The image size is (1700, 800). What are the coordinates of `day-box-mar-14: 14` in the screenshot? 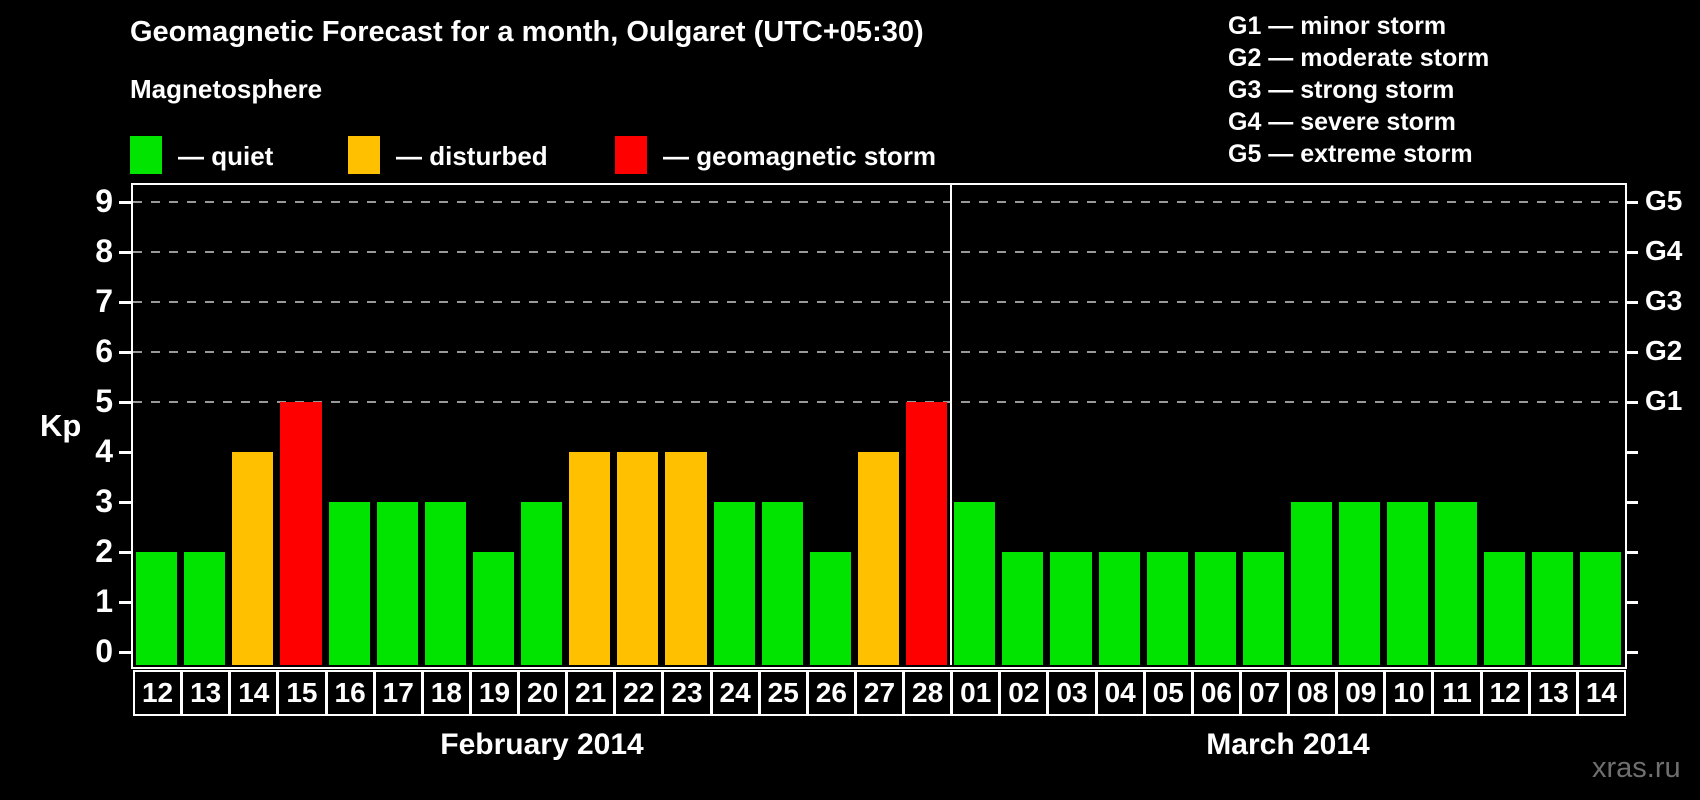 It's located at (1601, 693).